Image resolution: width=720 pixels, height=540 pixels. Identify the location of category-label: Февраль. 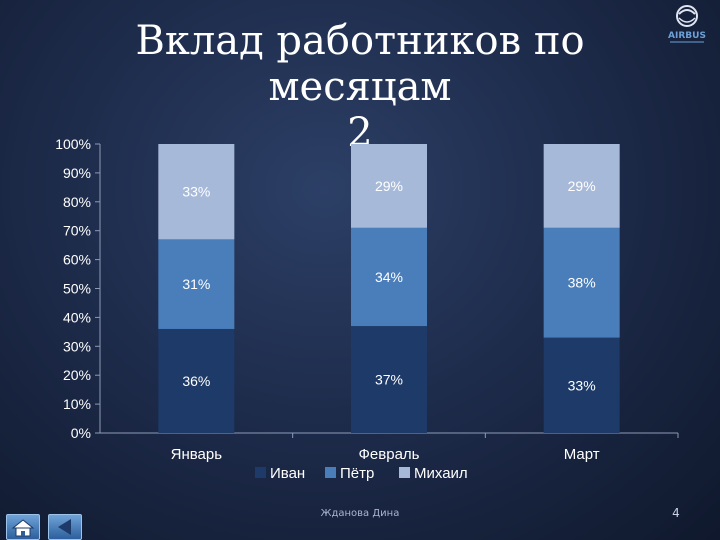
(389, 454).